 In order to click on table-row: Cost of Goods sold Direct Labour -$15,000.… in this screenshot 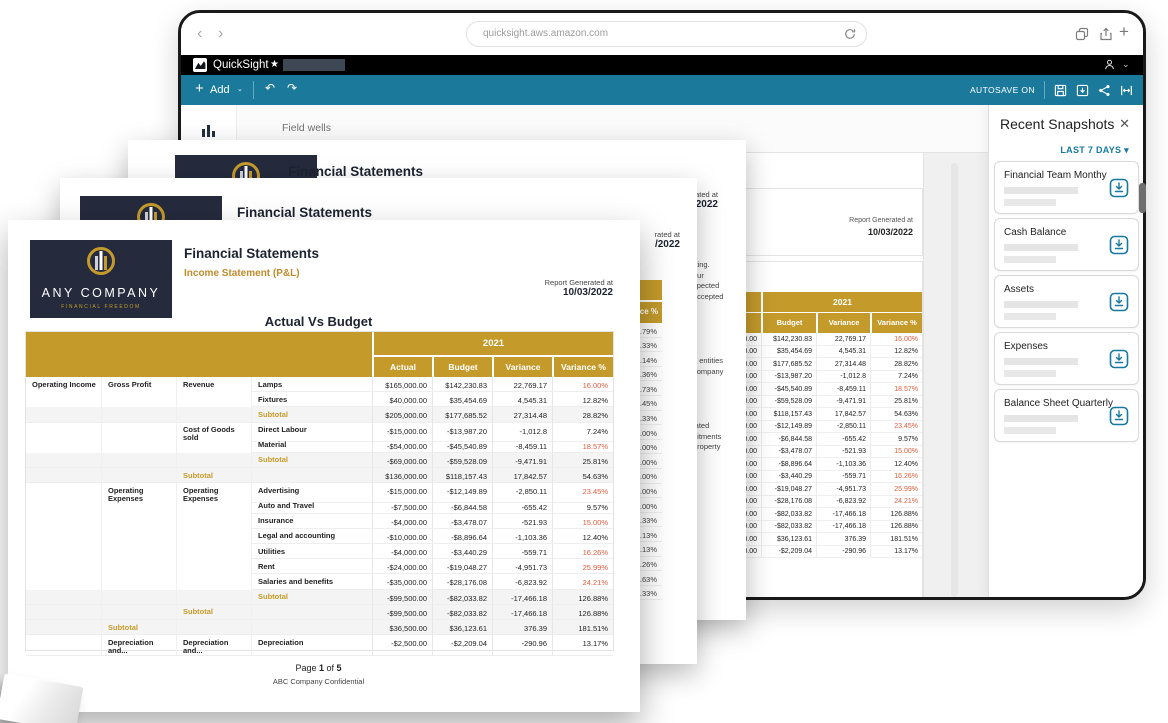, I will do `click(319, 432)`.